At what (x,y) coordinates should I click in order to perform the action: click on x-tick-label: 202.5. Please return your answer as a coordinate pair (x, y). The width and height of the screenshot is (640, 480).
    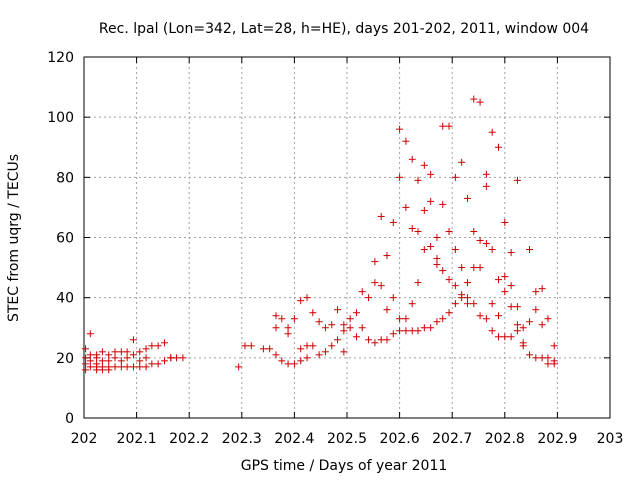
    Looking at the image, I should click on (347, 439).